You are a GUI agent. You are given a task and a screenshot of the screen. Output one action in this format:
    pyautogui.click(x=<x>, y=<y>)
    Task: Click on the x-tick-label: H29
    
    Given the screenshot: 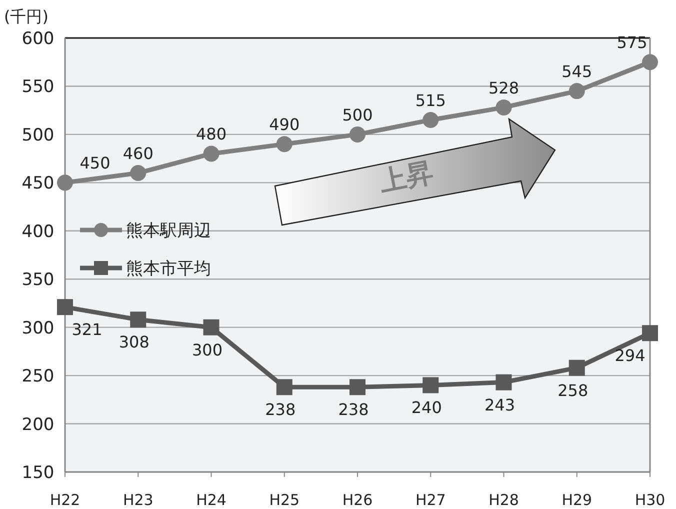 What is the action you would take?
    pyautogui.click(x=577, y=500)
    